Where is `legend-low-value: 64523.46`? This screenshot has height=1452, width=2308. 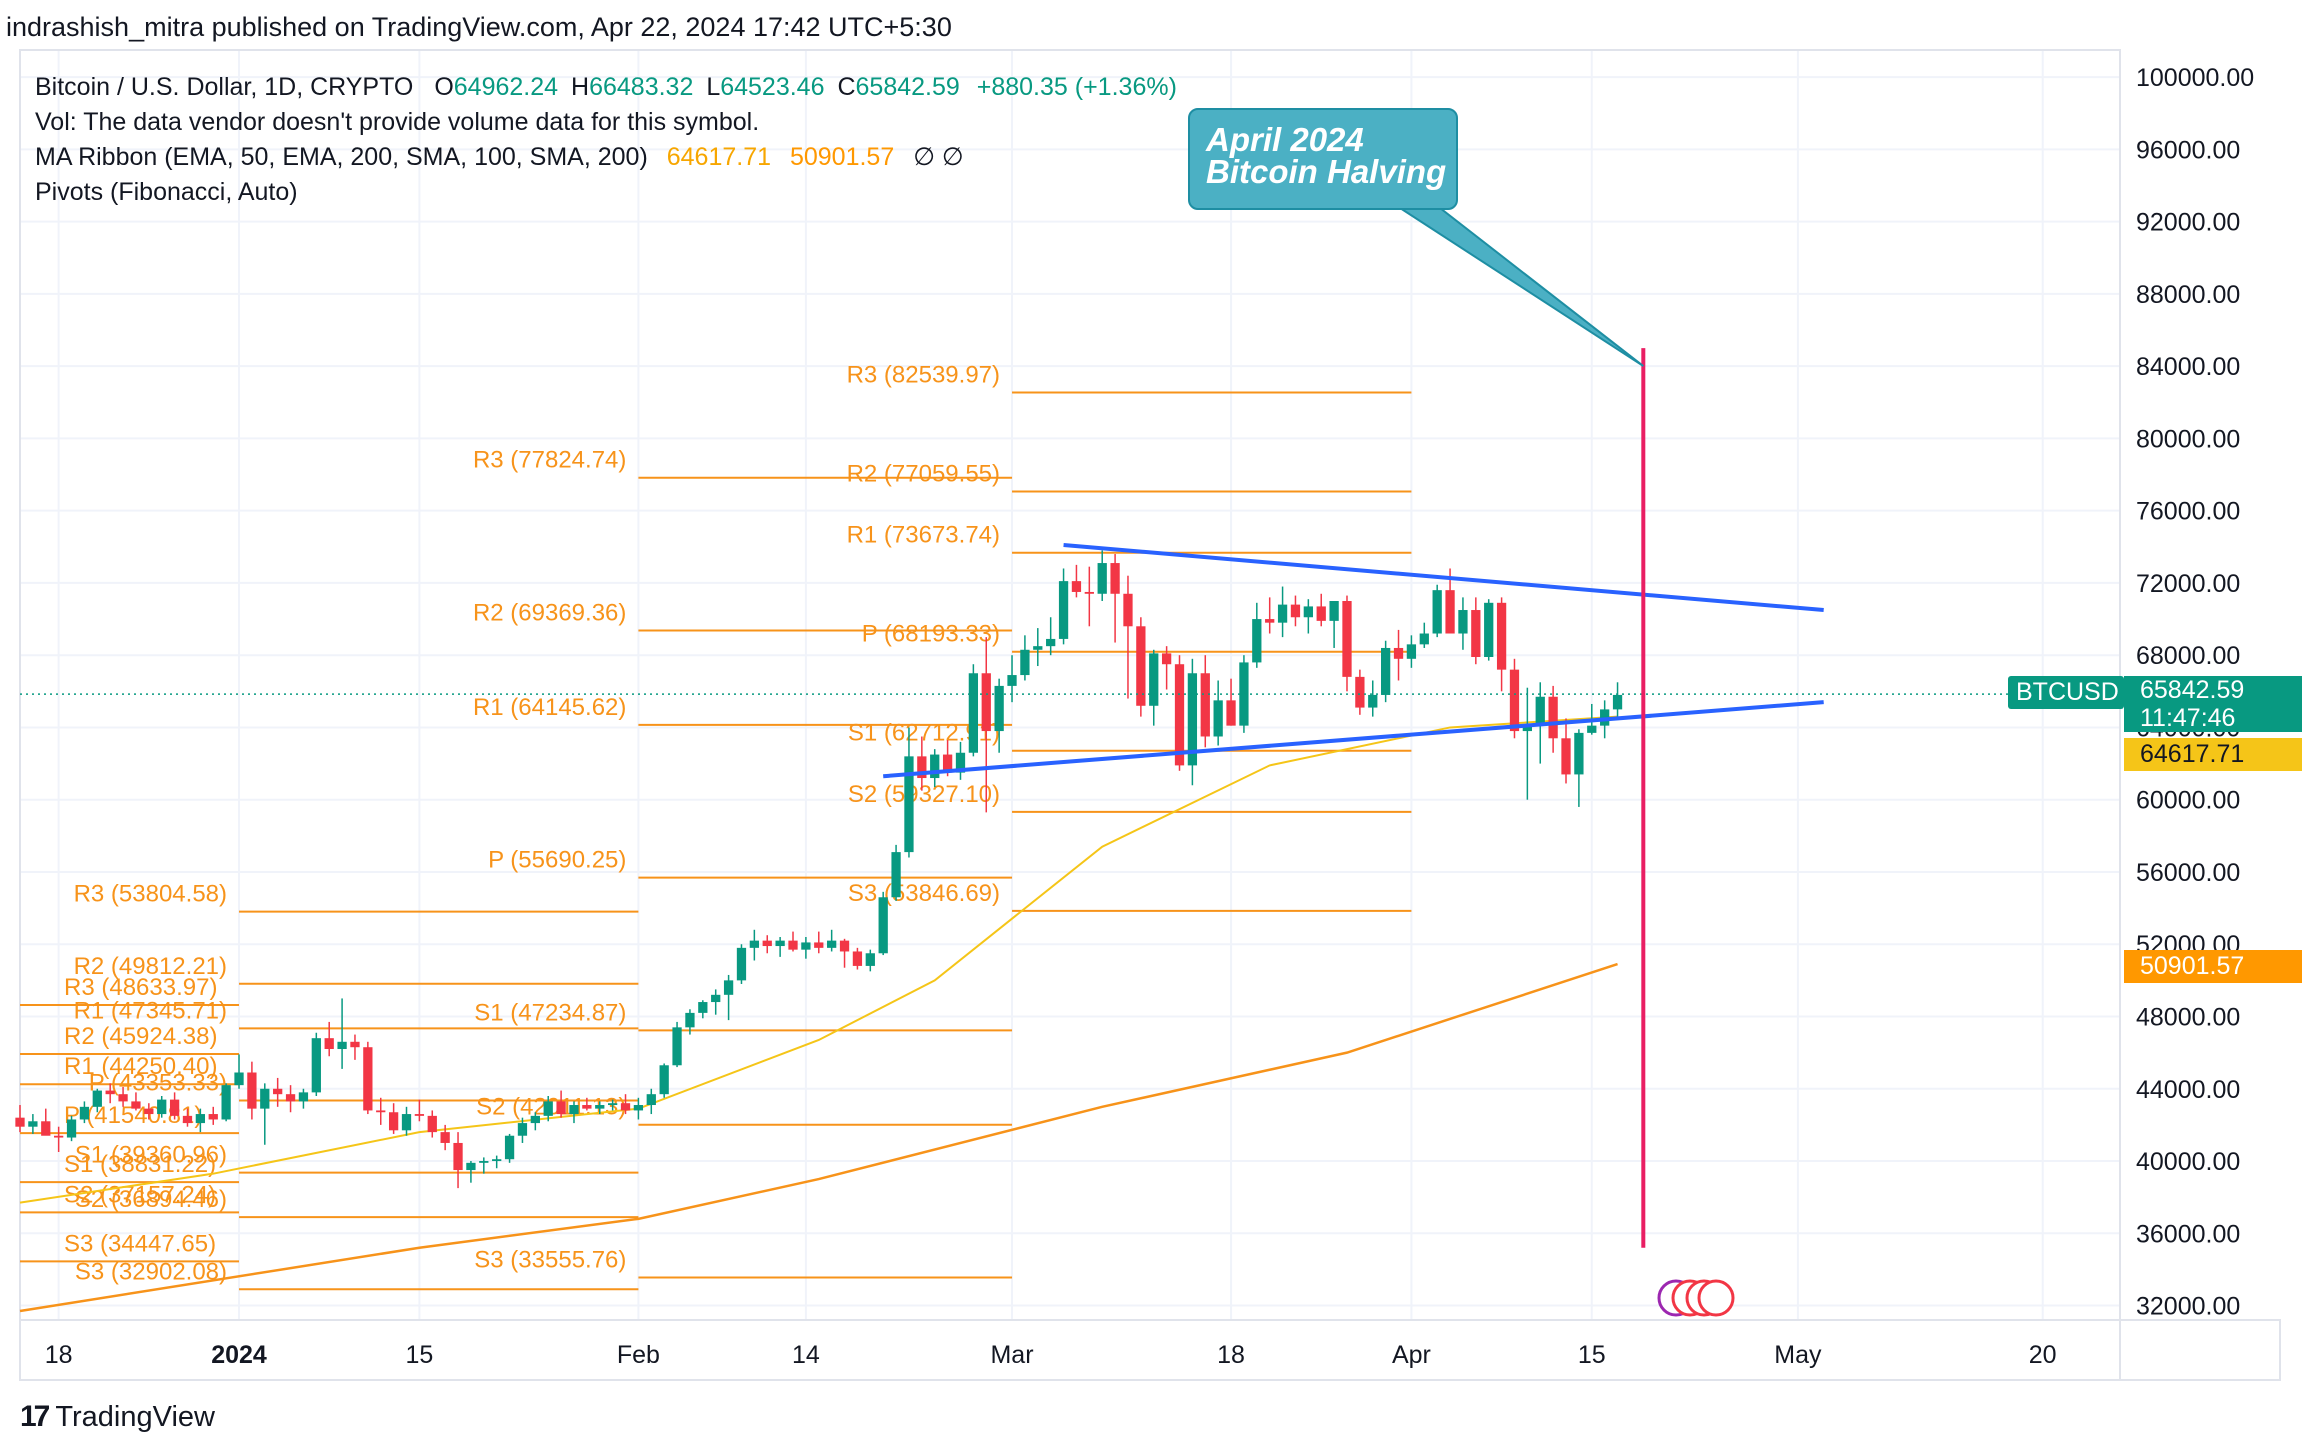 legend-low-value: 64523.46 is located at coordinates (772, 87).